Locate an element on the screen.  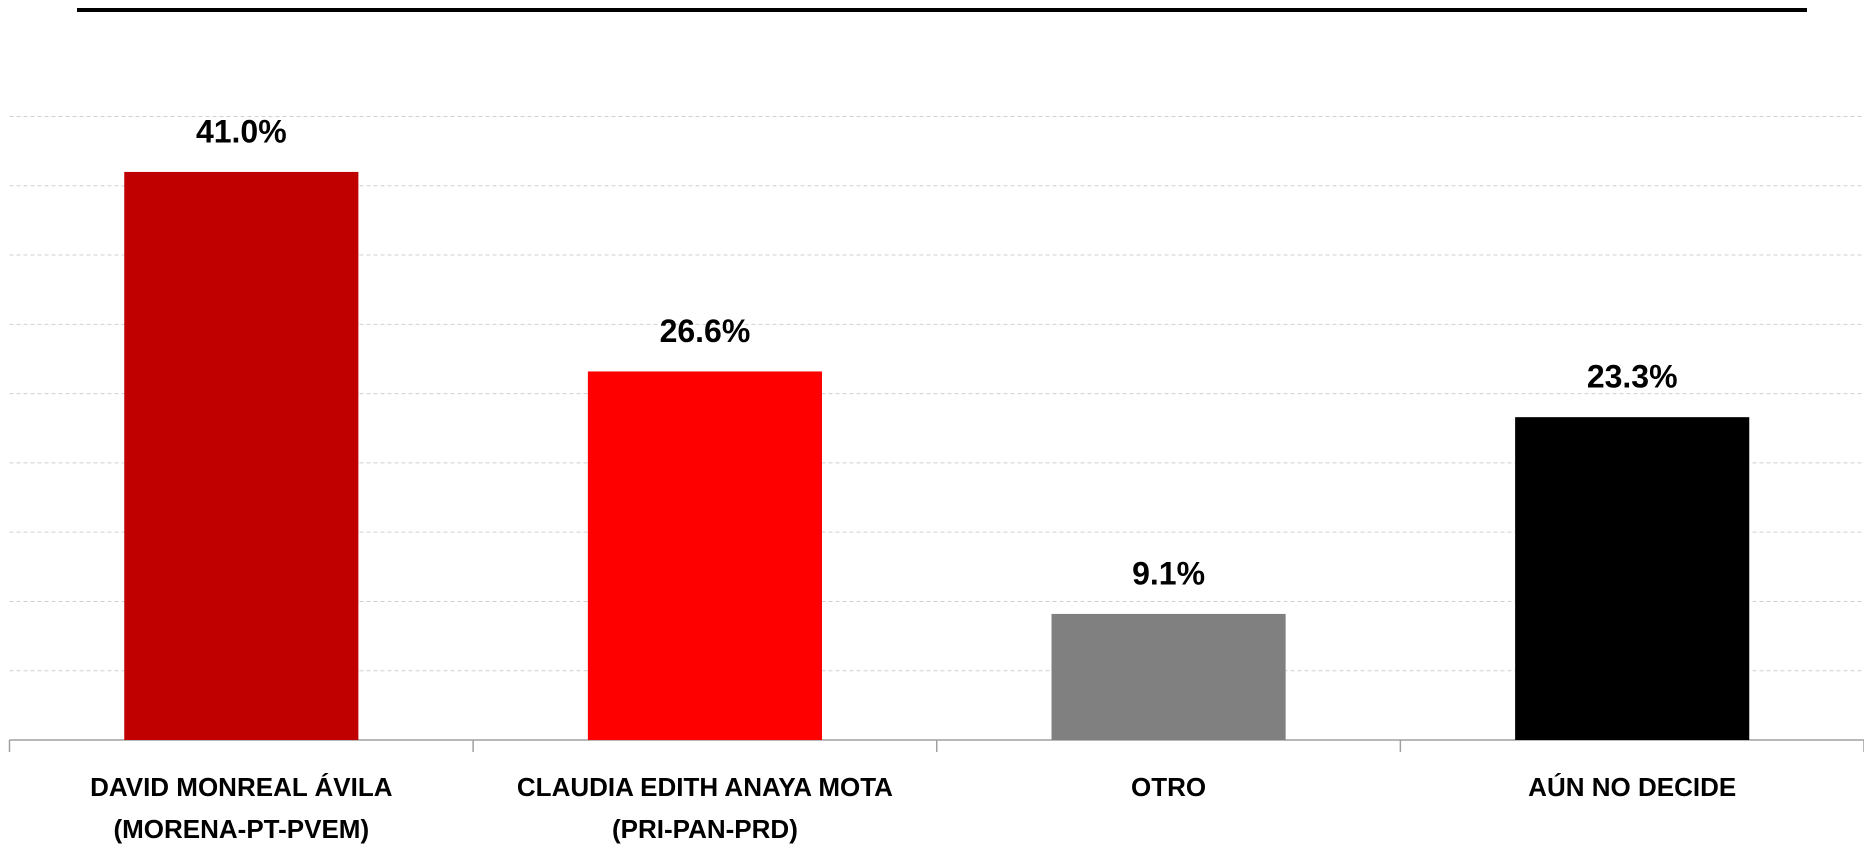
x-tick-label: AÚN NO DECIDE is located at coordinates (1632, 787).